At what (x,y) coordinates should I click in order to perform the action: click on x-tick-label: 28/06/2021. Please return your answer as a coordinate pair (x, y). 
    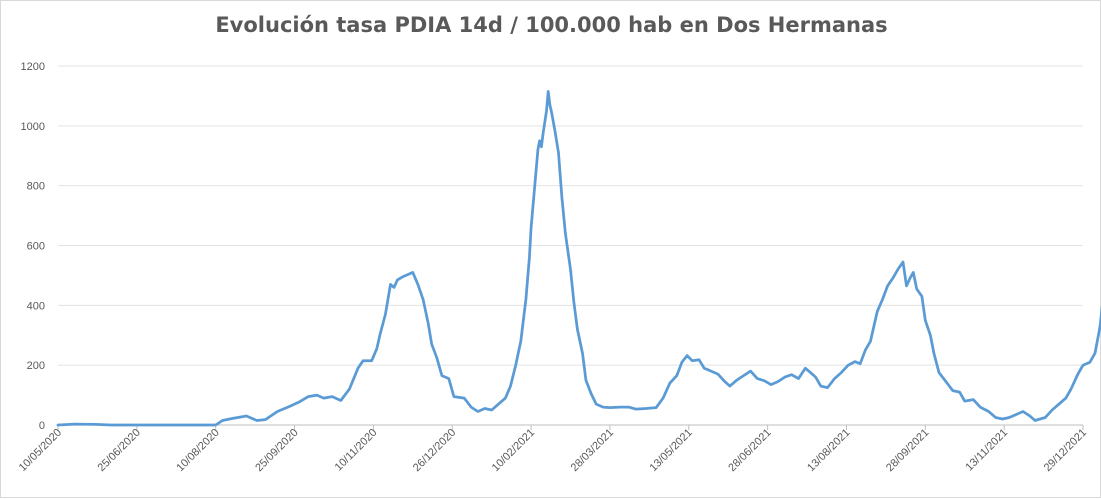
    Looking at the image, I should click on (749, 450).